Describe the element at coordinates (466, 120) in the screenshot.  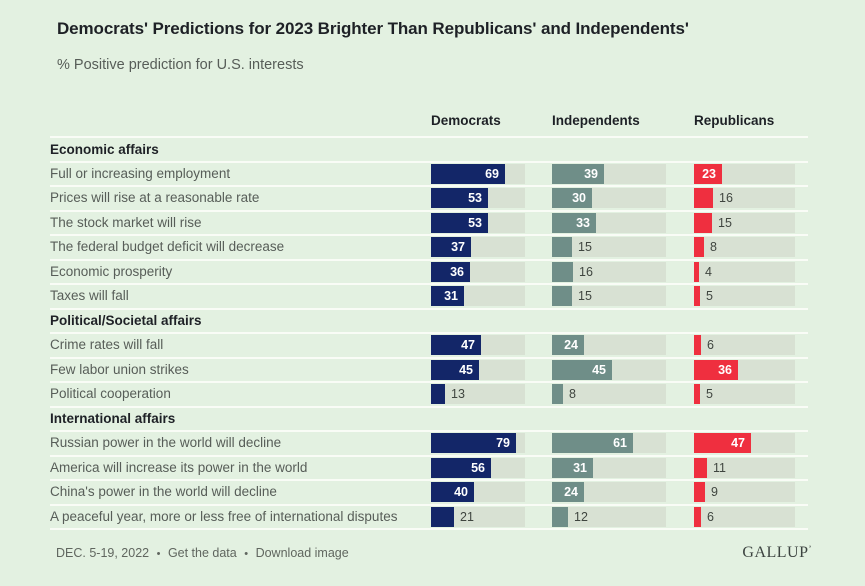
I see `column-header-democrats: Democrats` at that location.